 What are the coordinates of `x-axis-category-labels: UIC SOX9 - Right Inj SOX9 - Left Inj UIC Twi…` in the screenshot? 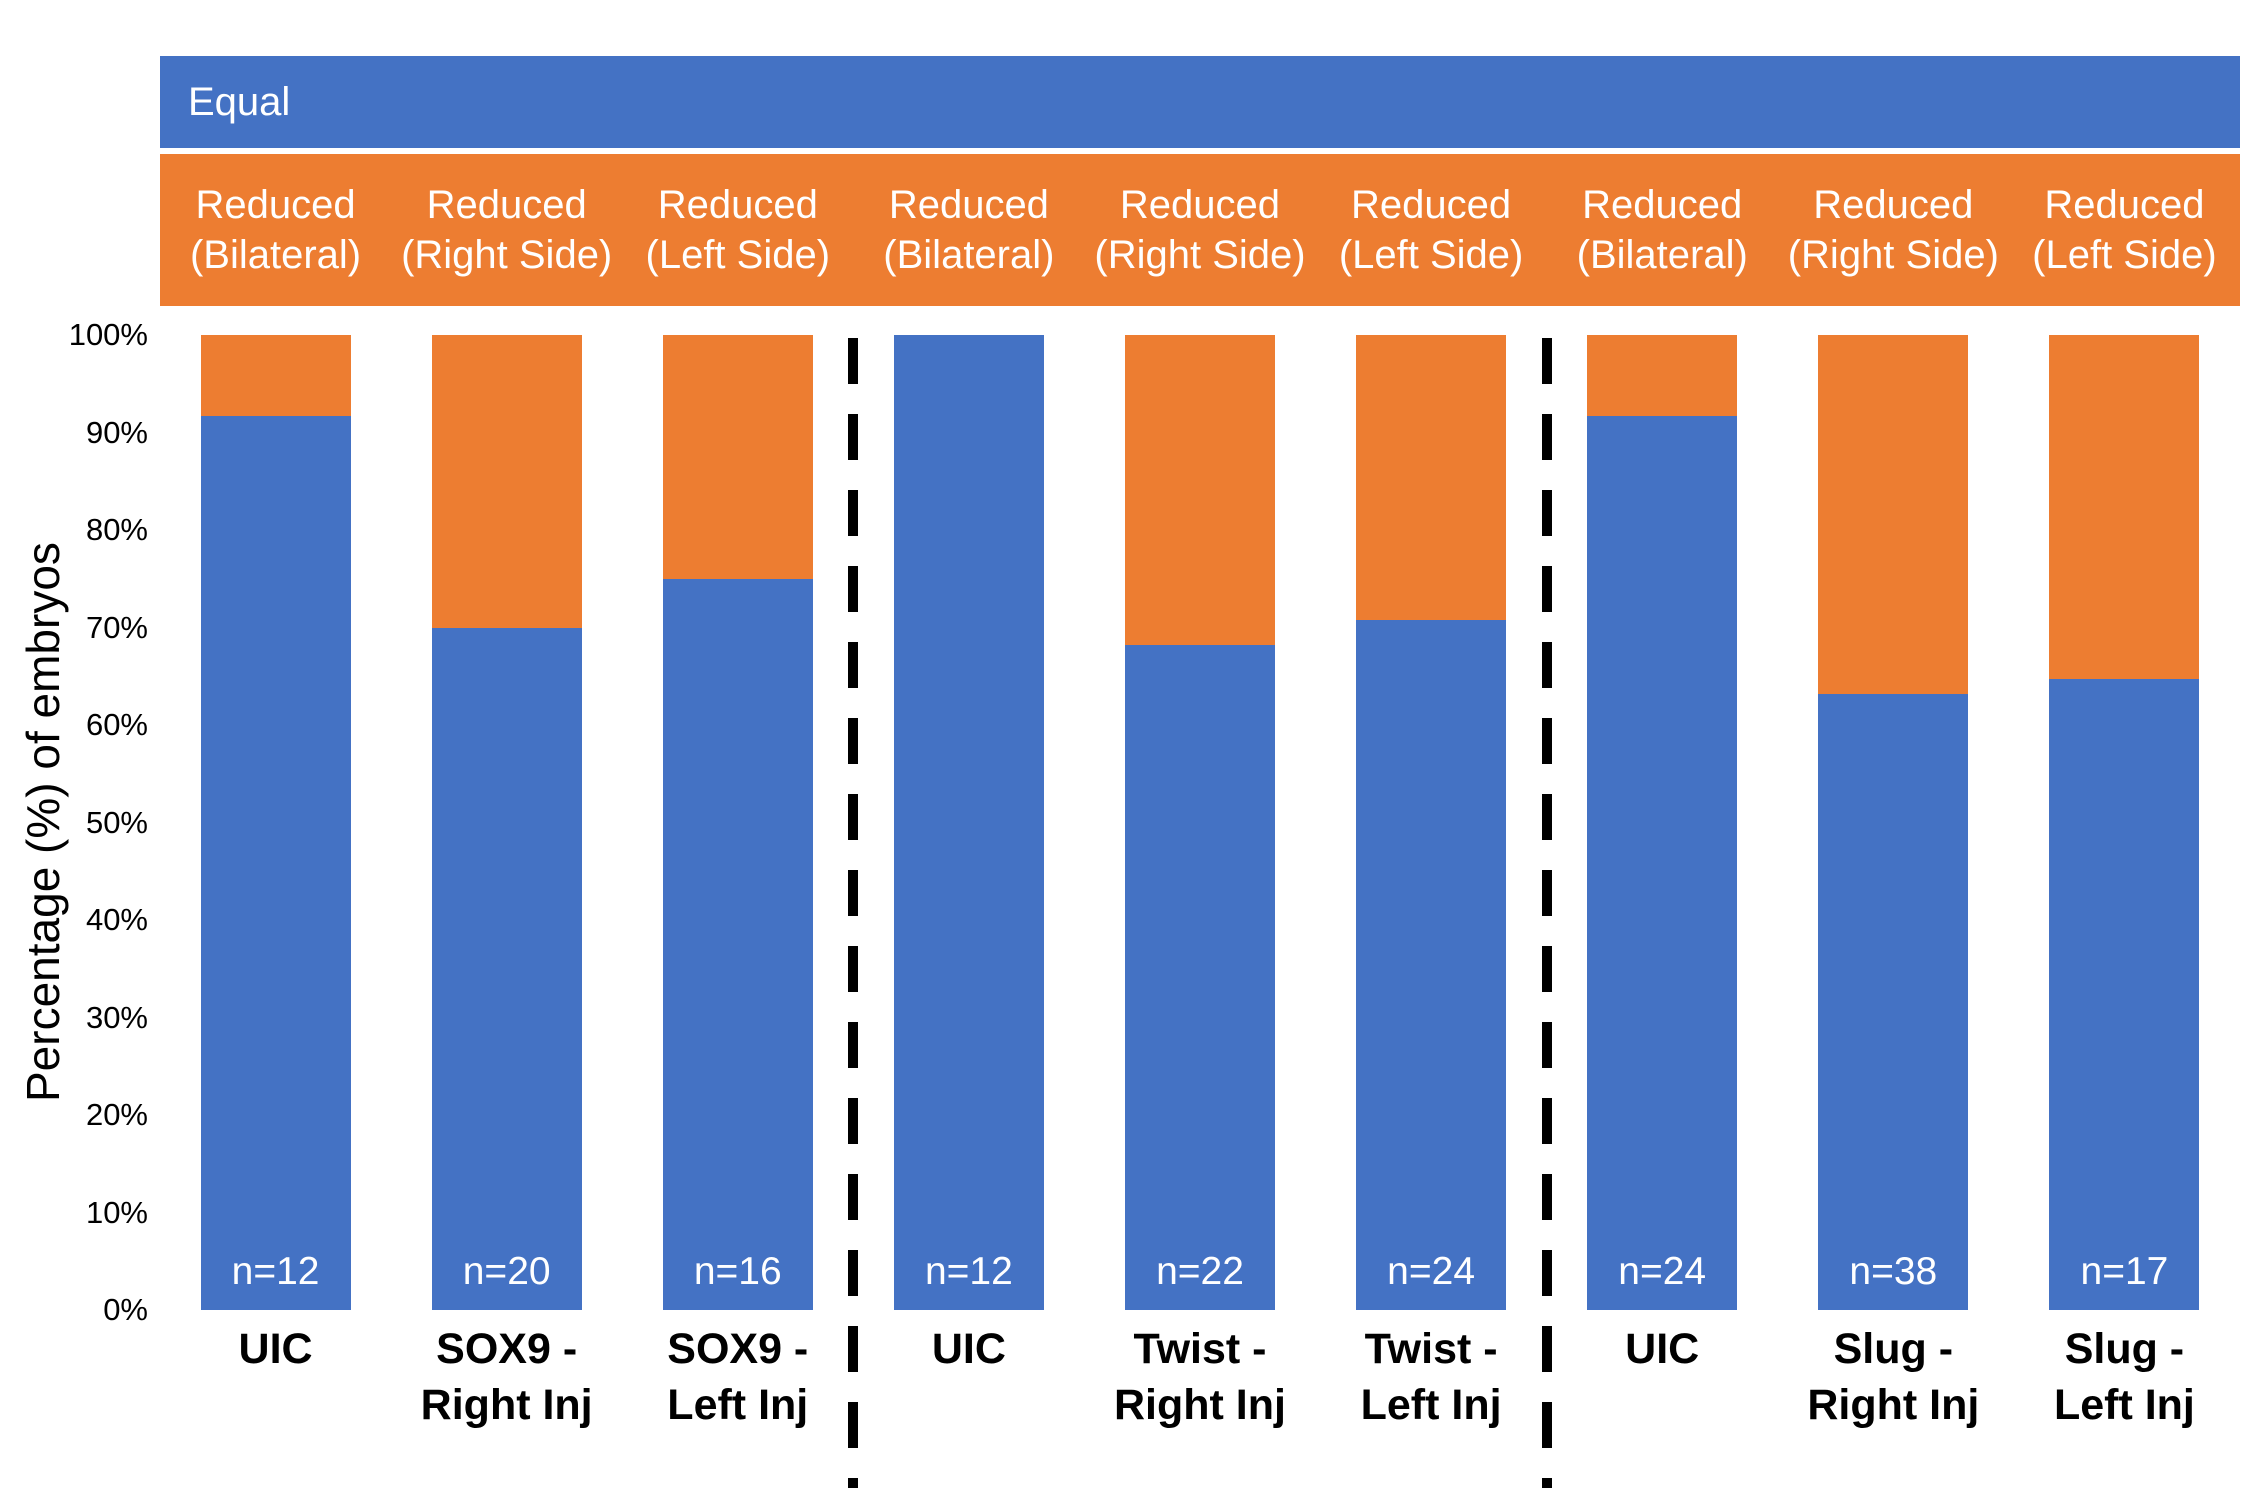 It's located at (1200, 1378).